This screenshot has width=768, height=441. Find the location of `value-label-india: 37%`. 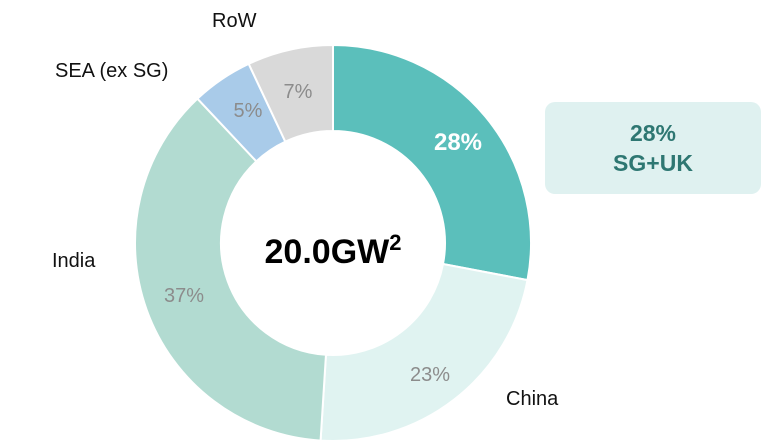

value-label-india: 37% is located at coordinates (184, 296).